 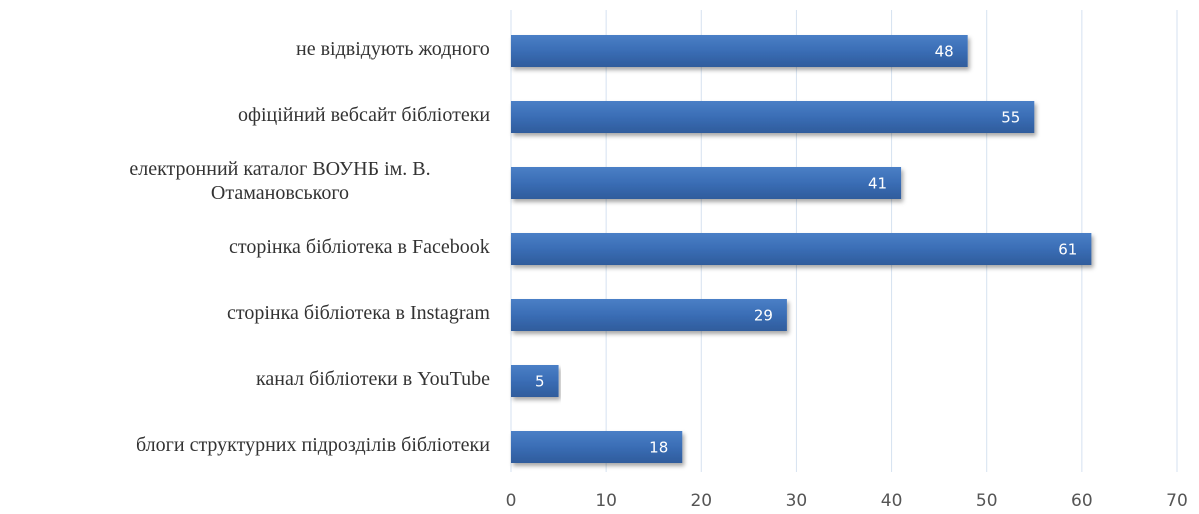 What do you see at coordinates (373, 379) in the screenshot?
I see `y-tick-label: канал бібліотеки в YouTube` at bounding box center [373, 379].